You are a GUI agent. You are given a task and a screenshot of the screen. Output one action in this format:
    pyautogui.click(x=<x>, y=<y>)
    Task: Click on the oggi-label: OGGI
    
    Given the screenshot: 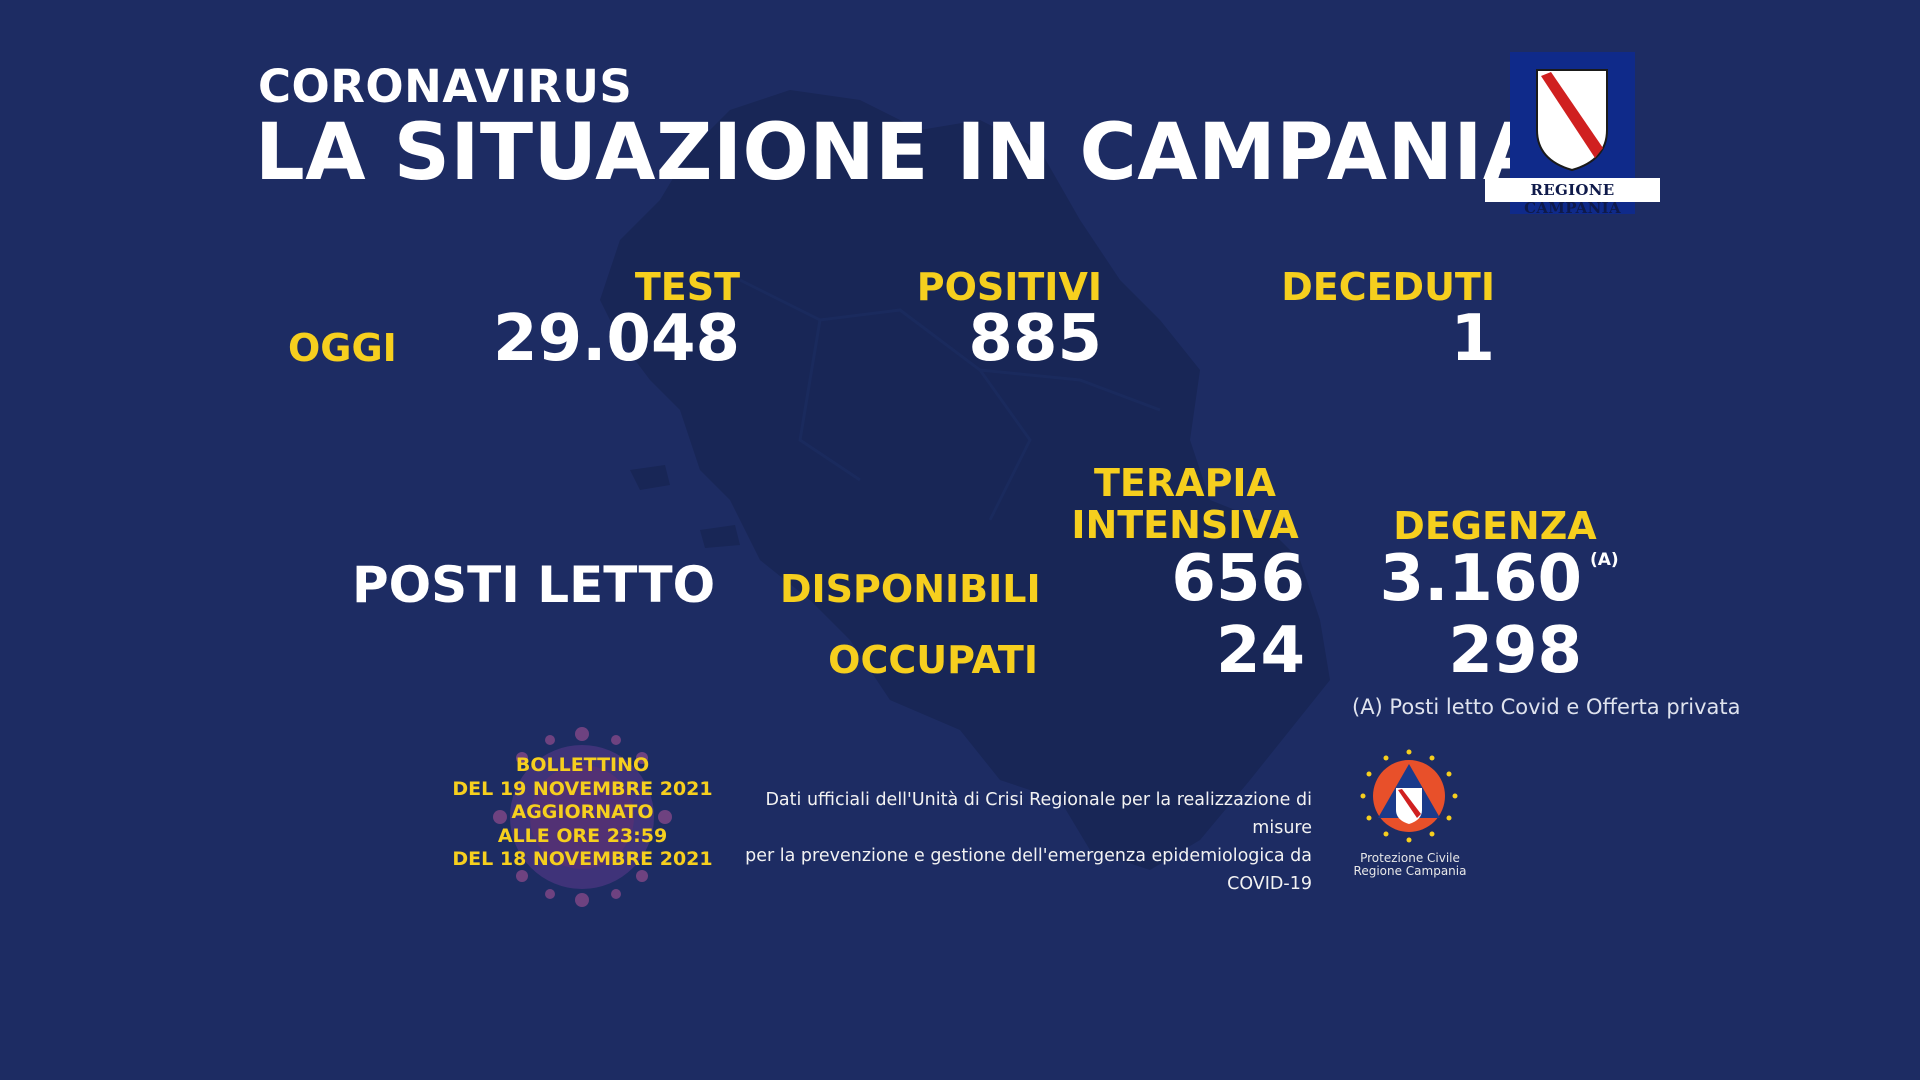 What is the action you would take?
    pyautogui.click(x=342, y=348)
    